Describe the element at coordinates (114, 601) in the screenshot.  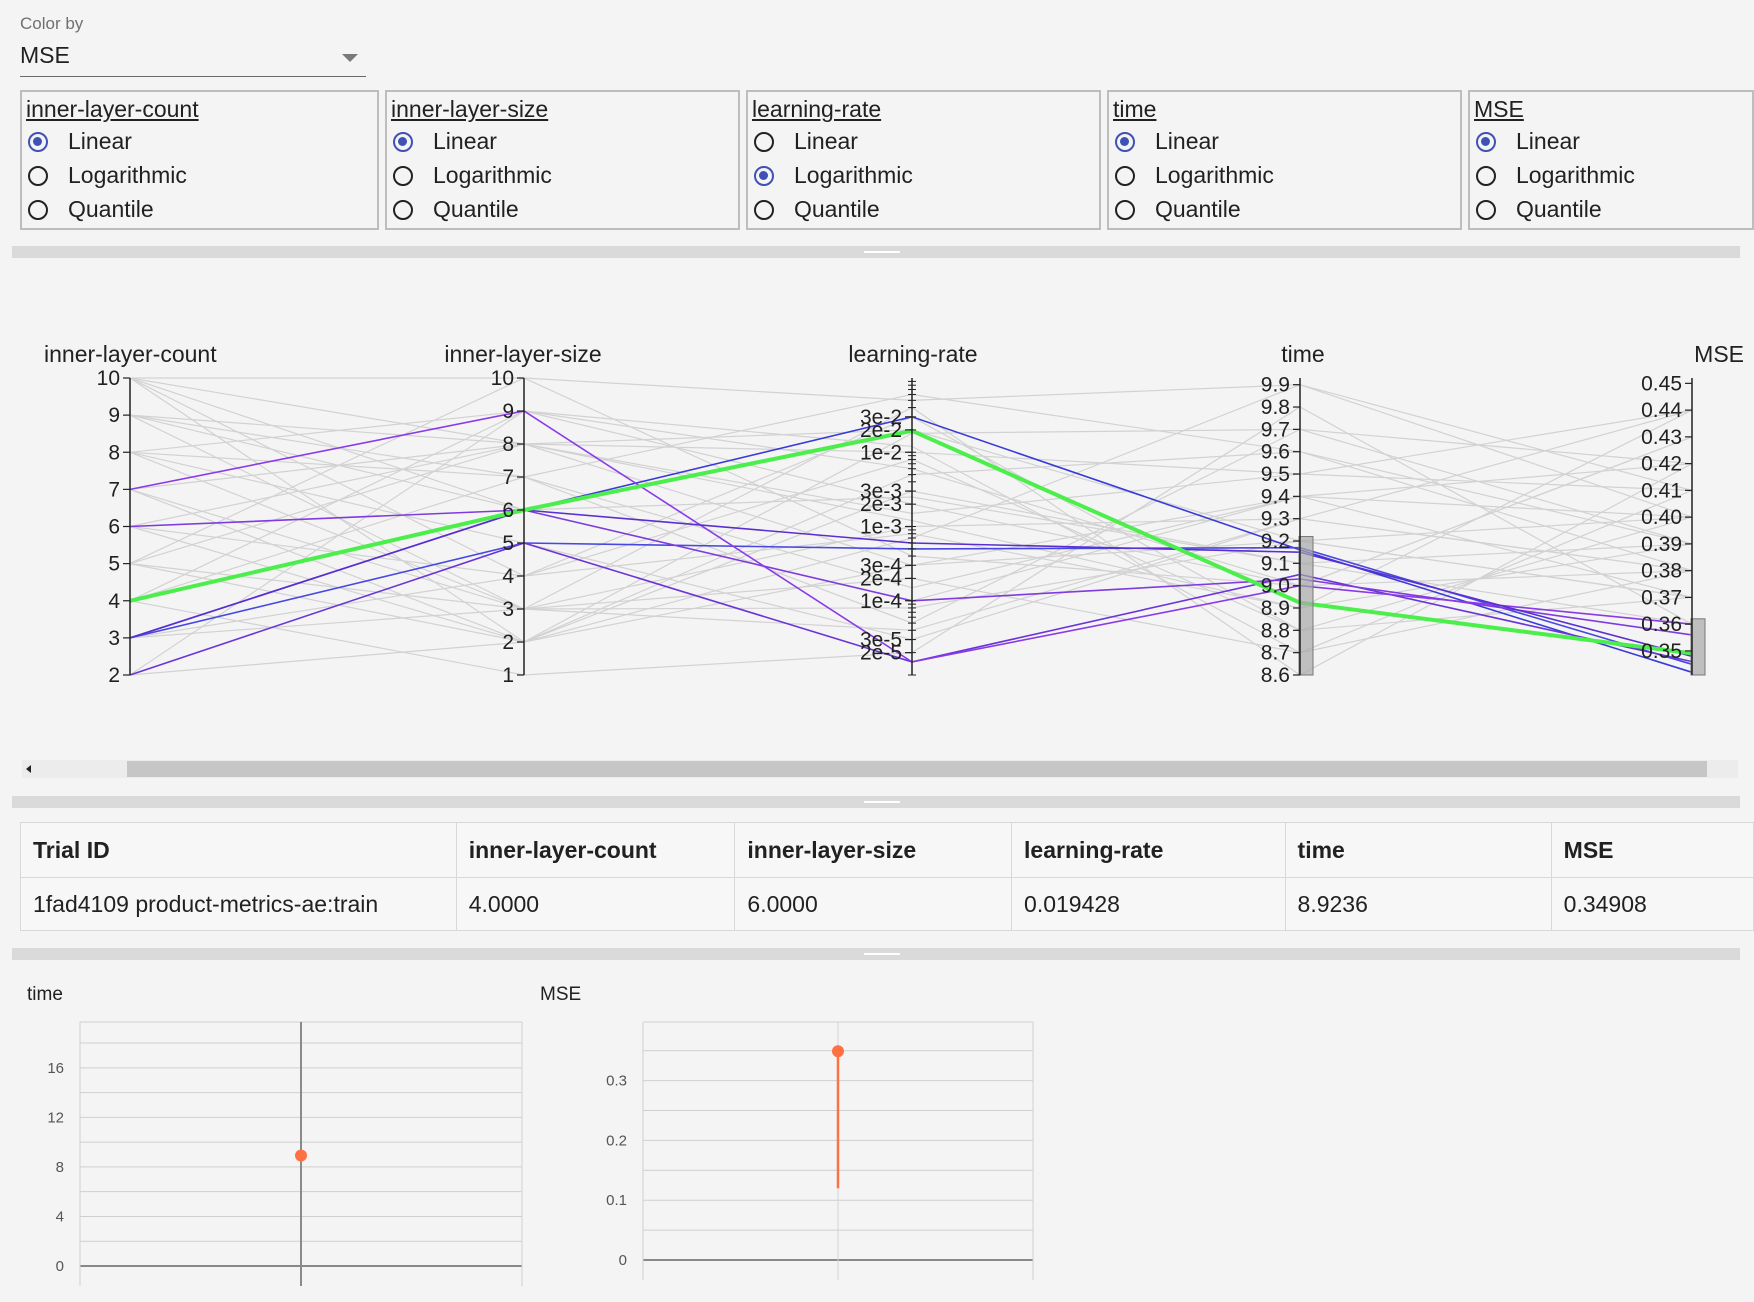
I see `axis-tick-label: 4` at that location.